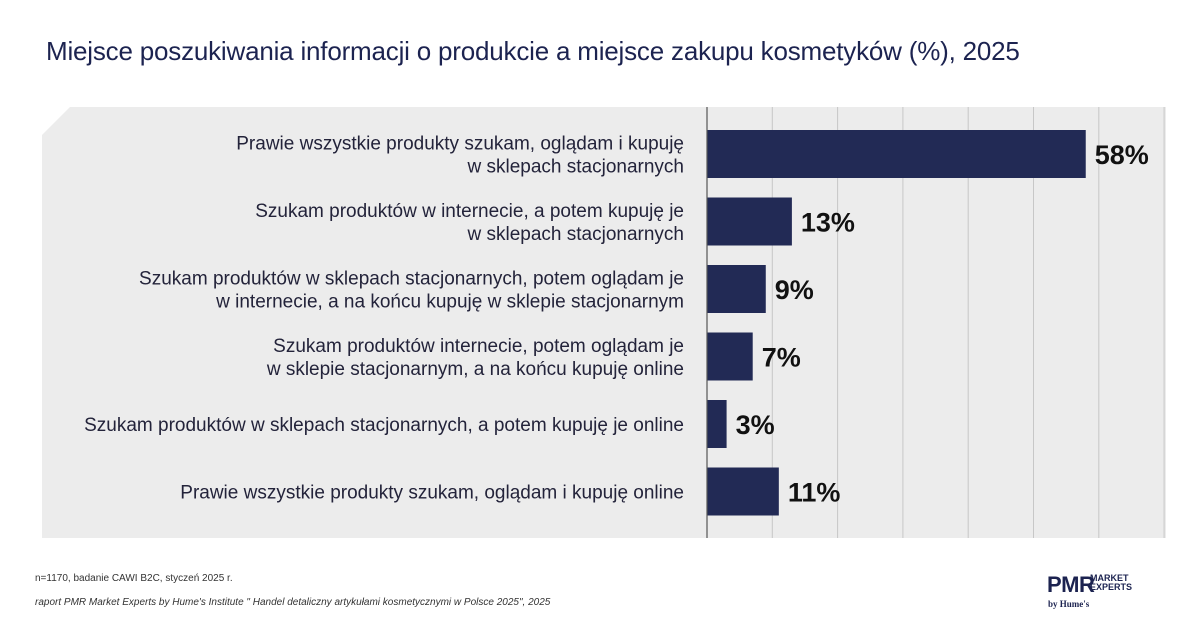 This screenshot has height=628, width=1200. I want to click on logo-side-line1: MARKET, so click(1109, 578).